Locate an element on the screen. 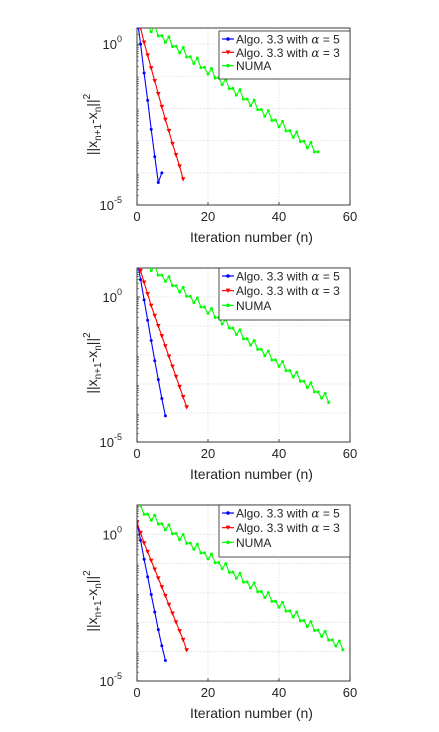 This screenshot has width=439, height=732. series-line is located at coordinates (150, 105).